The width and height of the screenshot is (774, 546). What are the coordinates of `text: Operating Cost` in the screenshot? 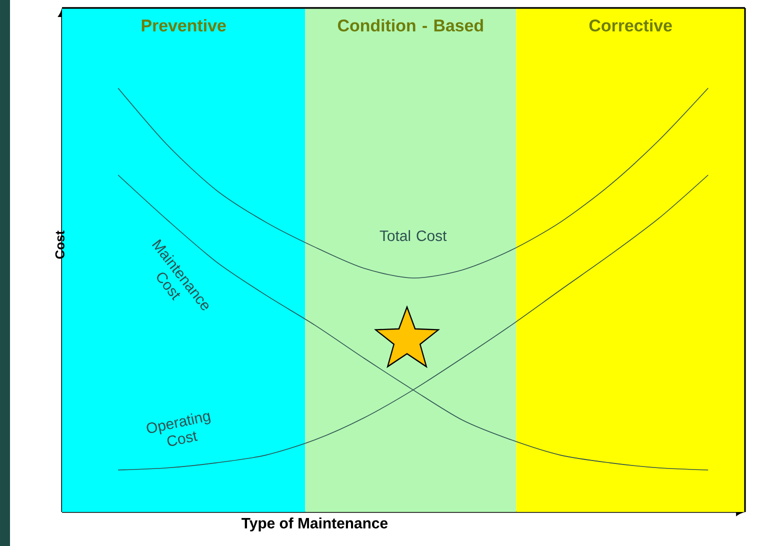 It's located at (178, 429).